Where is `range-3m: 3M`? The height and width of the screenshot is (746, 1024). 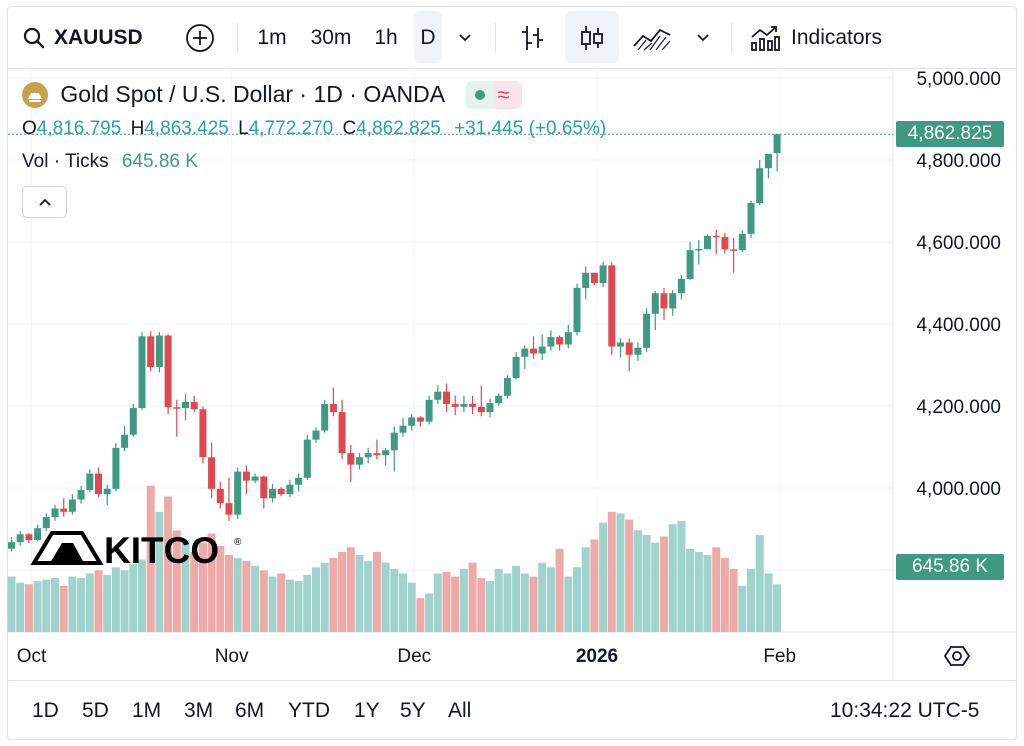
range-3m: 3M is located at coordinates (199, 710).